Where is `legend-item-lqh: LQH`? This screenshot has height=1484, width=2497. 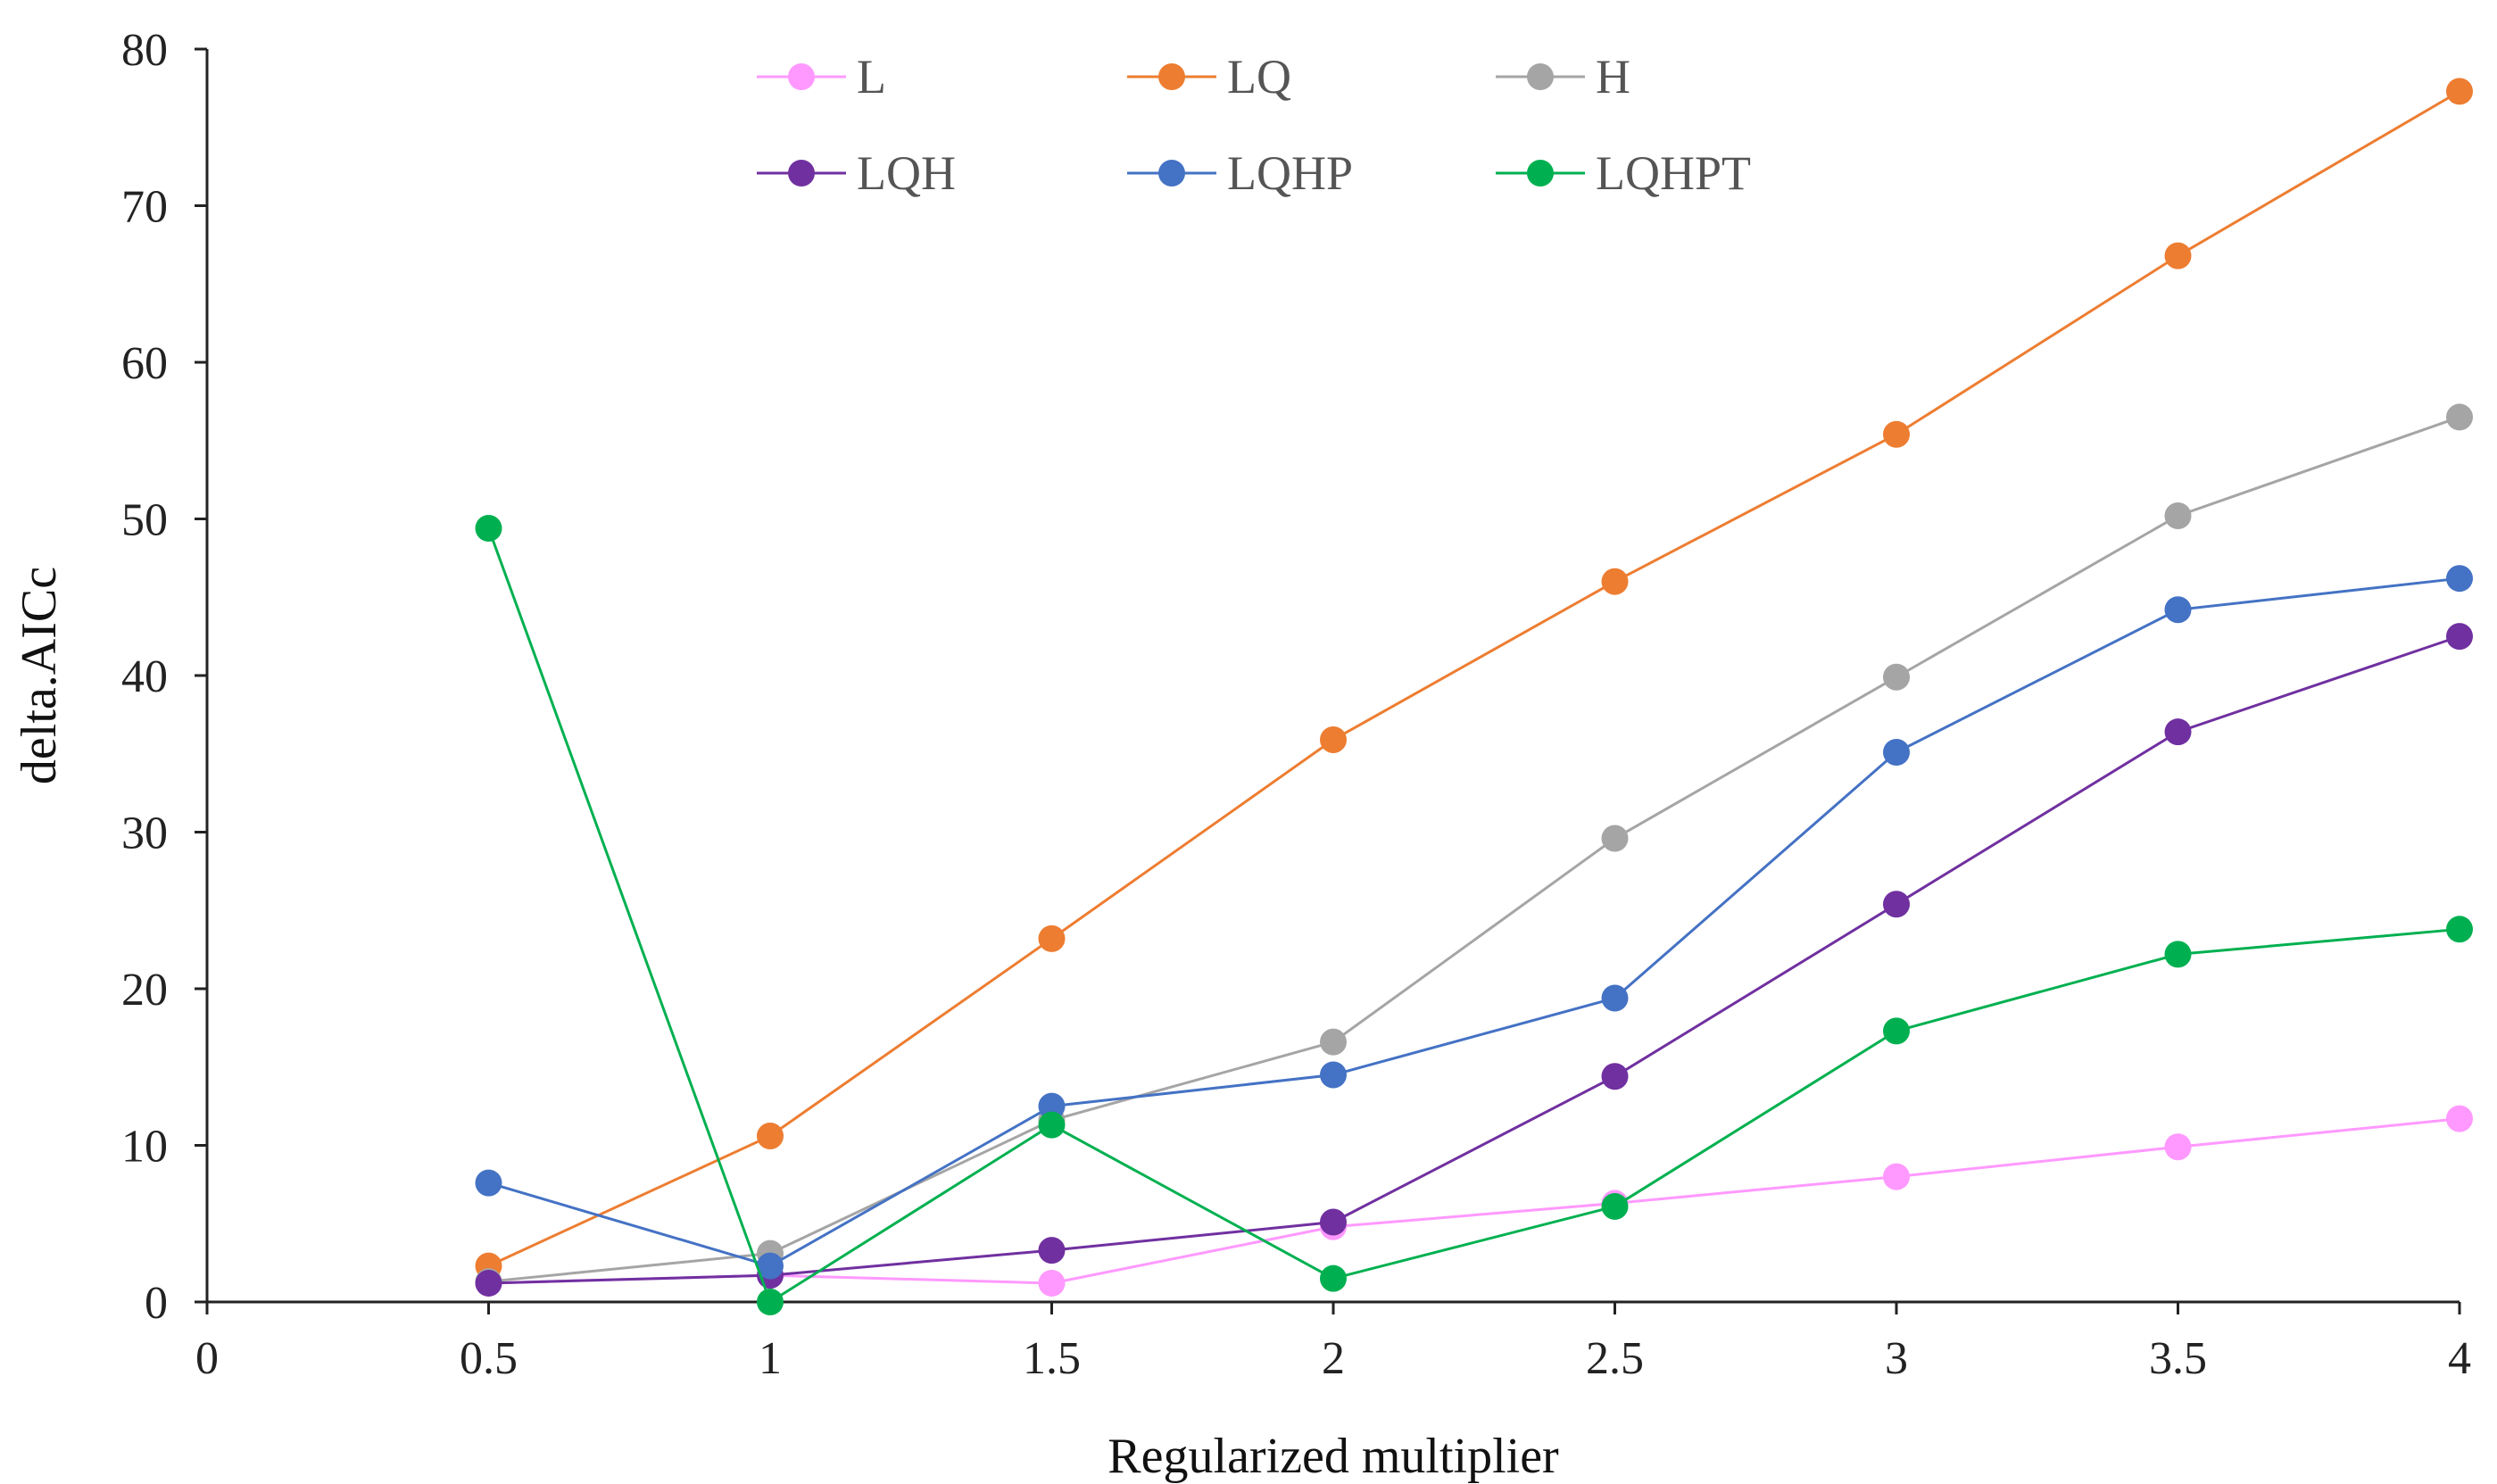
legend-item-lqh: LQH is located at coordinates (856, 173).